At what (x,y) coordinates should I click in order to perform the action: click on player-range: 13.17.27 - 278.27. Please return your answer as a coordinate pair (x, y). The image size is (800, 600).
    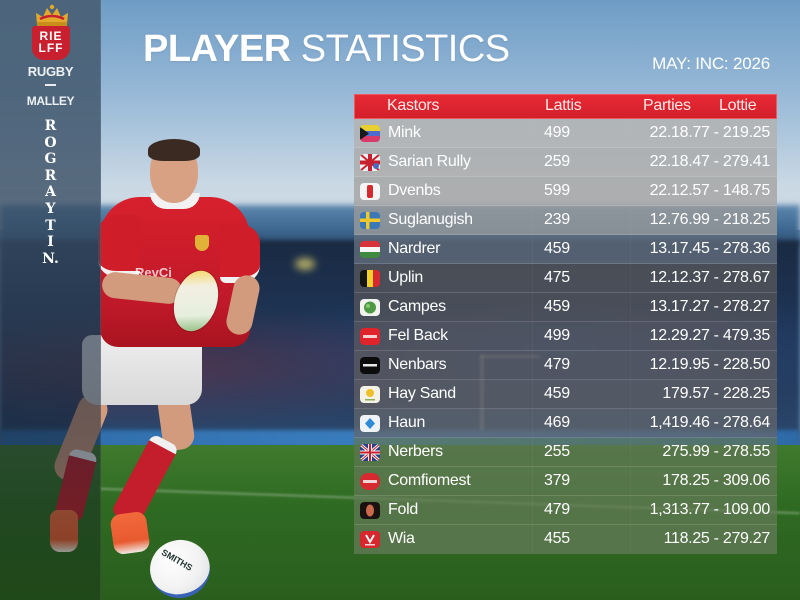
    Looking at the image, I should click on (710, 306).